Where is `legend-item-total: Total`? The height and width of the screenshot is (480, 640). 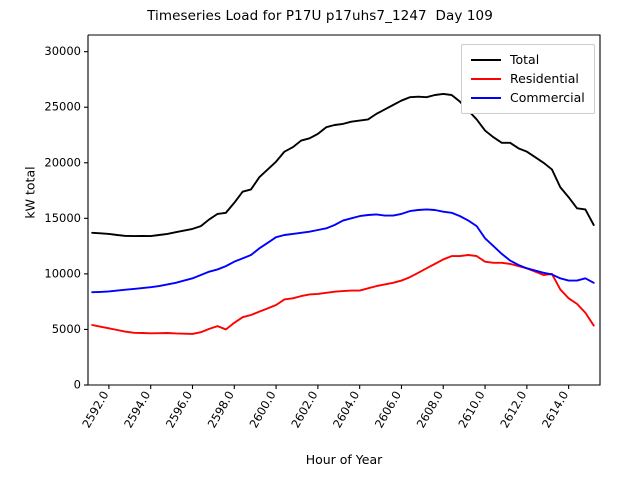 legend-item-total: Total is located at coordinates (528, 59).